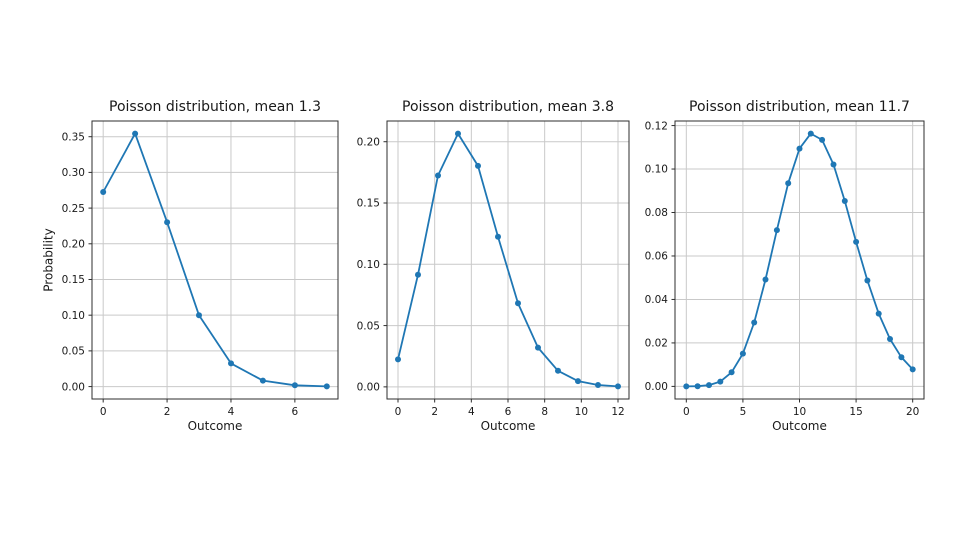 Image resolution: width=960 pixels, height=540 pixels. What do you see at coordinates (215, 107) in the screenshot?
I see `chart-1-title: Poisson distribution, mean 1.3` at bounding box center [215, 107].